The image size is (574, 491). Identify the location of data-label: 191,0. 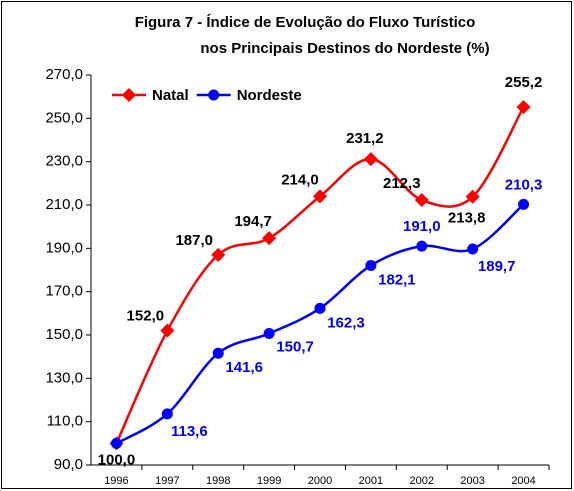
(422, 226).